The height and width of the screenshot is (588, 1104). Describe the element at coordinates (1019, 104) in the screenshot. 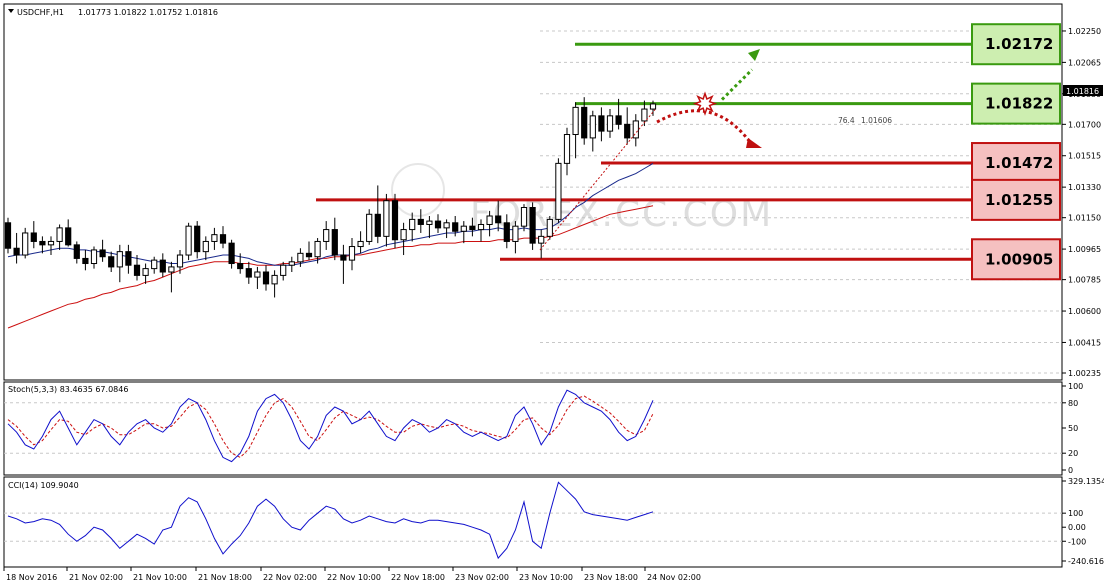

I see `level-box-label: 1.01822` at that location.